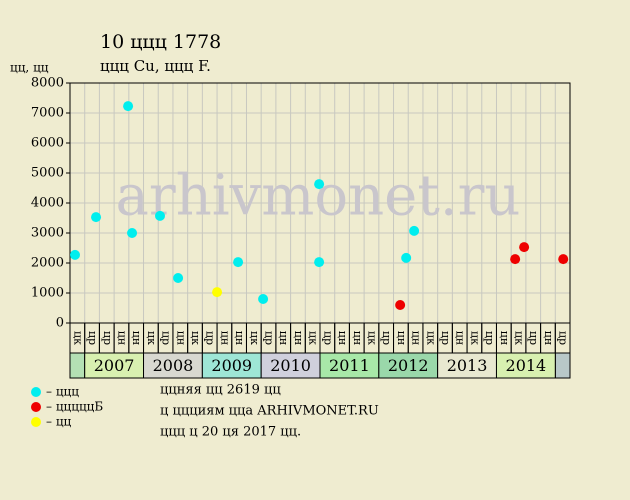  What do you see at coordinates (59, 422) in the screenshot?
I see `legend-label: – цц` at bounding box center [59, 422].